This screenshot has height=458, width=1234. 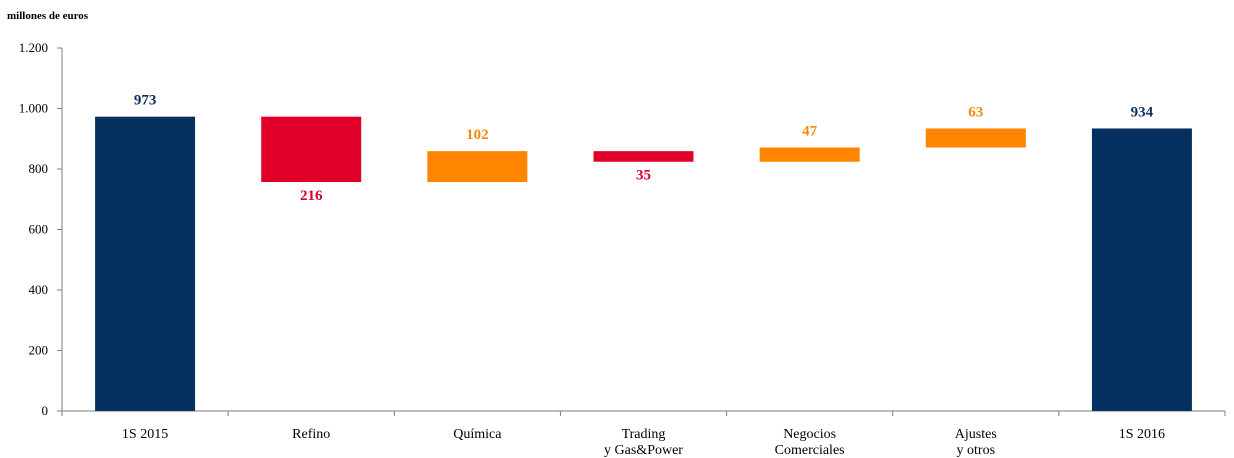 What do you see at coordinates (145, 101) in the screenshot?
I see `data-label: 973` at bounding box center [145, 101].